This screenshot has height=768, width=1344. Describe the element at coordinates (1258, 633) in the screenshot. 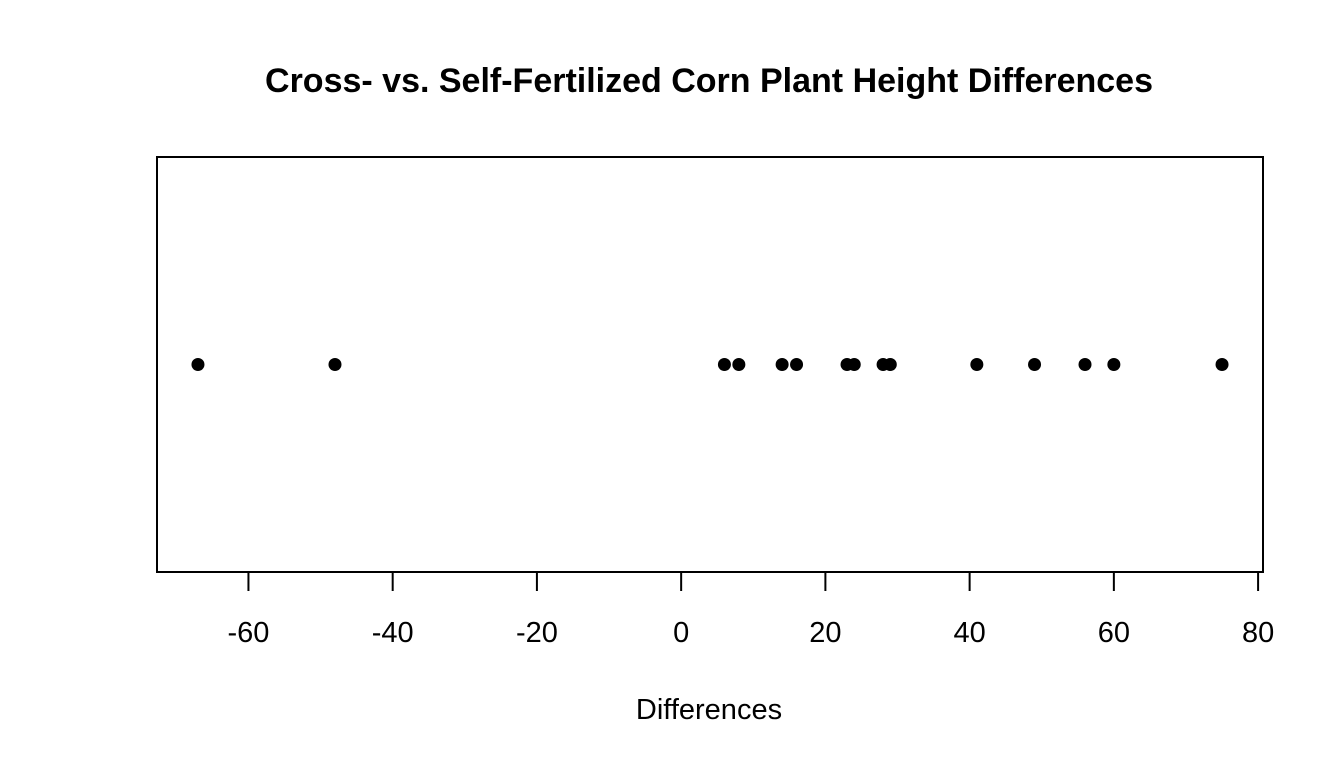

I see `x-tick-label: 80` at that location.